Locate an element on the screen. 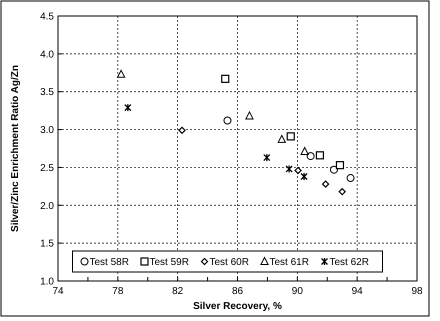 The height and width of the screenshot is (321, 440). y-tick-label: 1.5 is located at coordinates (47, 244).